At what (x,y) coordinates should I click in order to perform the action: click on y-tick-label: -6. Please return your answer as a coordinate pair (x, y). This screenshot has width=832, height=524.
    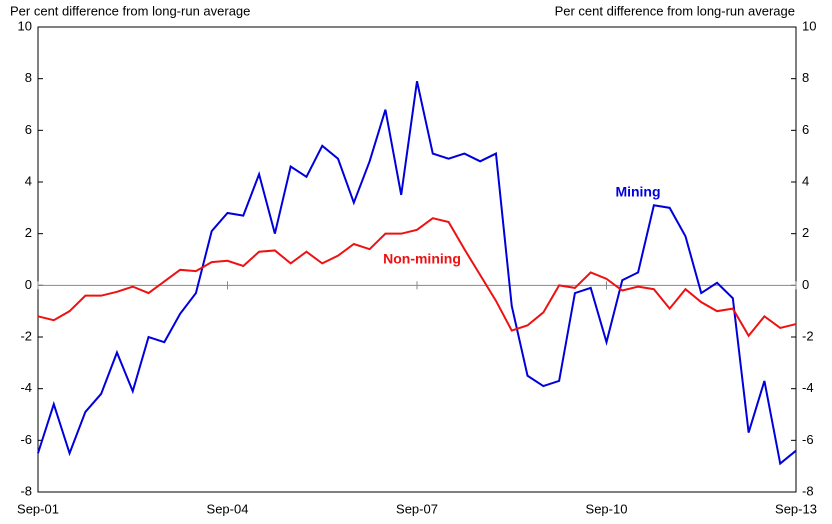
    Looking at the image, I should click on (26, 439).